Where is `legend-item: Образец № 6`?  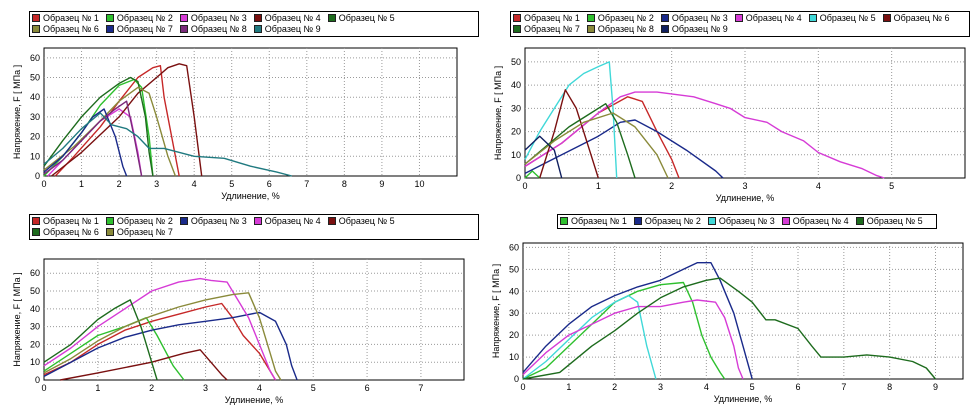 legend-item: Образец № 6 is located at coordinates (916, 18).